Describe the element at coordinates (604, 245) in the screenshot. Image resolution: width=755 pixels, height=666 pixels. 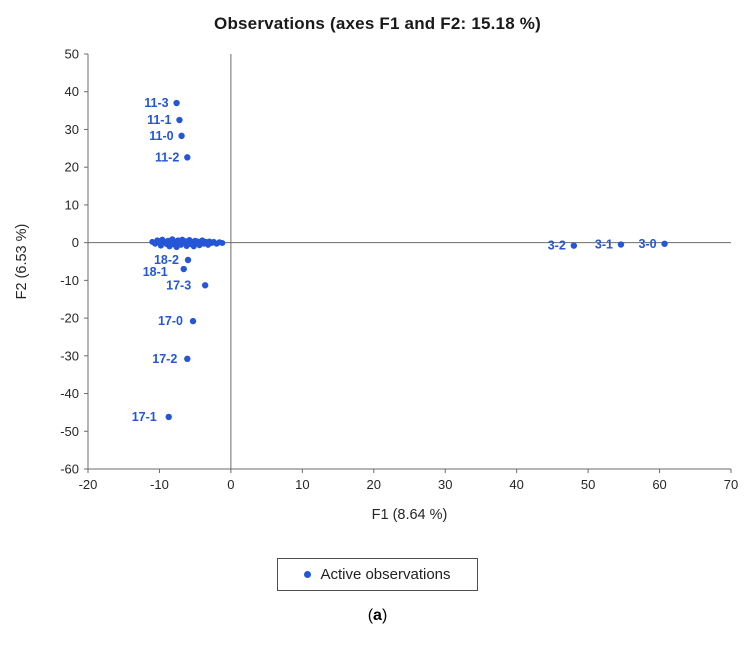
I see `data-point-label: 3-1` at that location.